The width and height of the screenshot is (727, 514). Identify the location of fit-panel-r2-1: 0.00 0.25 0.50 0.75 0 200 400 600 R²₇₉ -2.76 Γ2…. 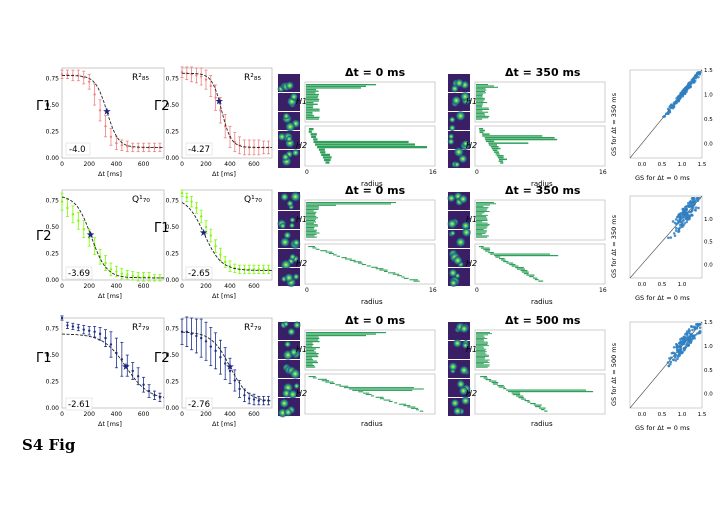
(213, 372).